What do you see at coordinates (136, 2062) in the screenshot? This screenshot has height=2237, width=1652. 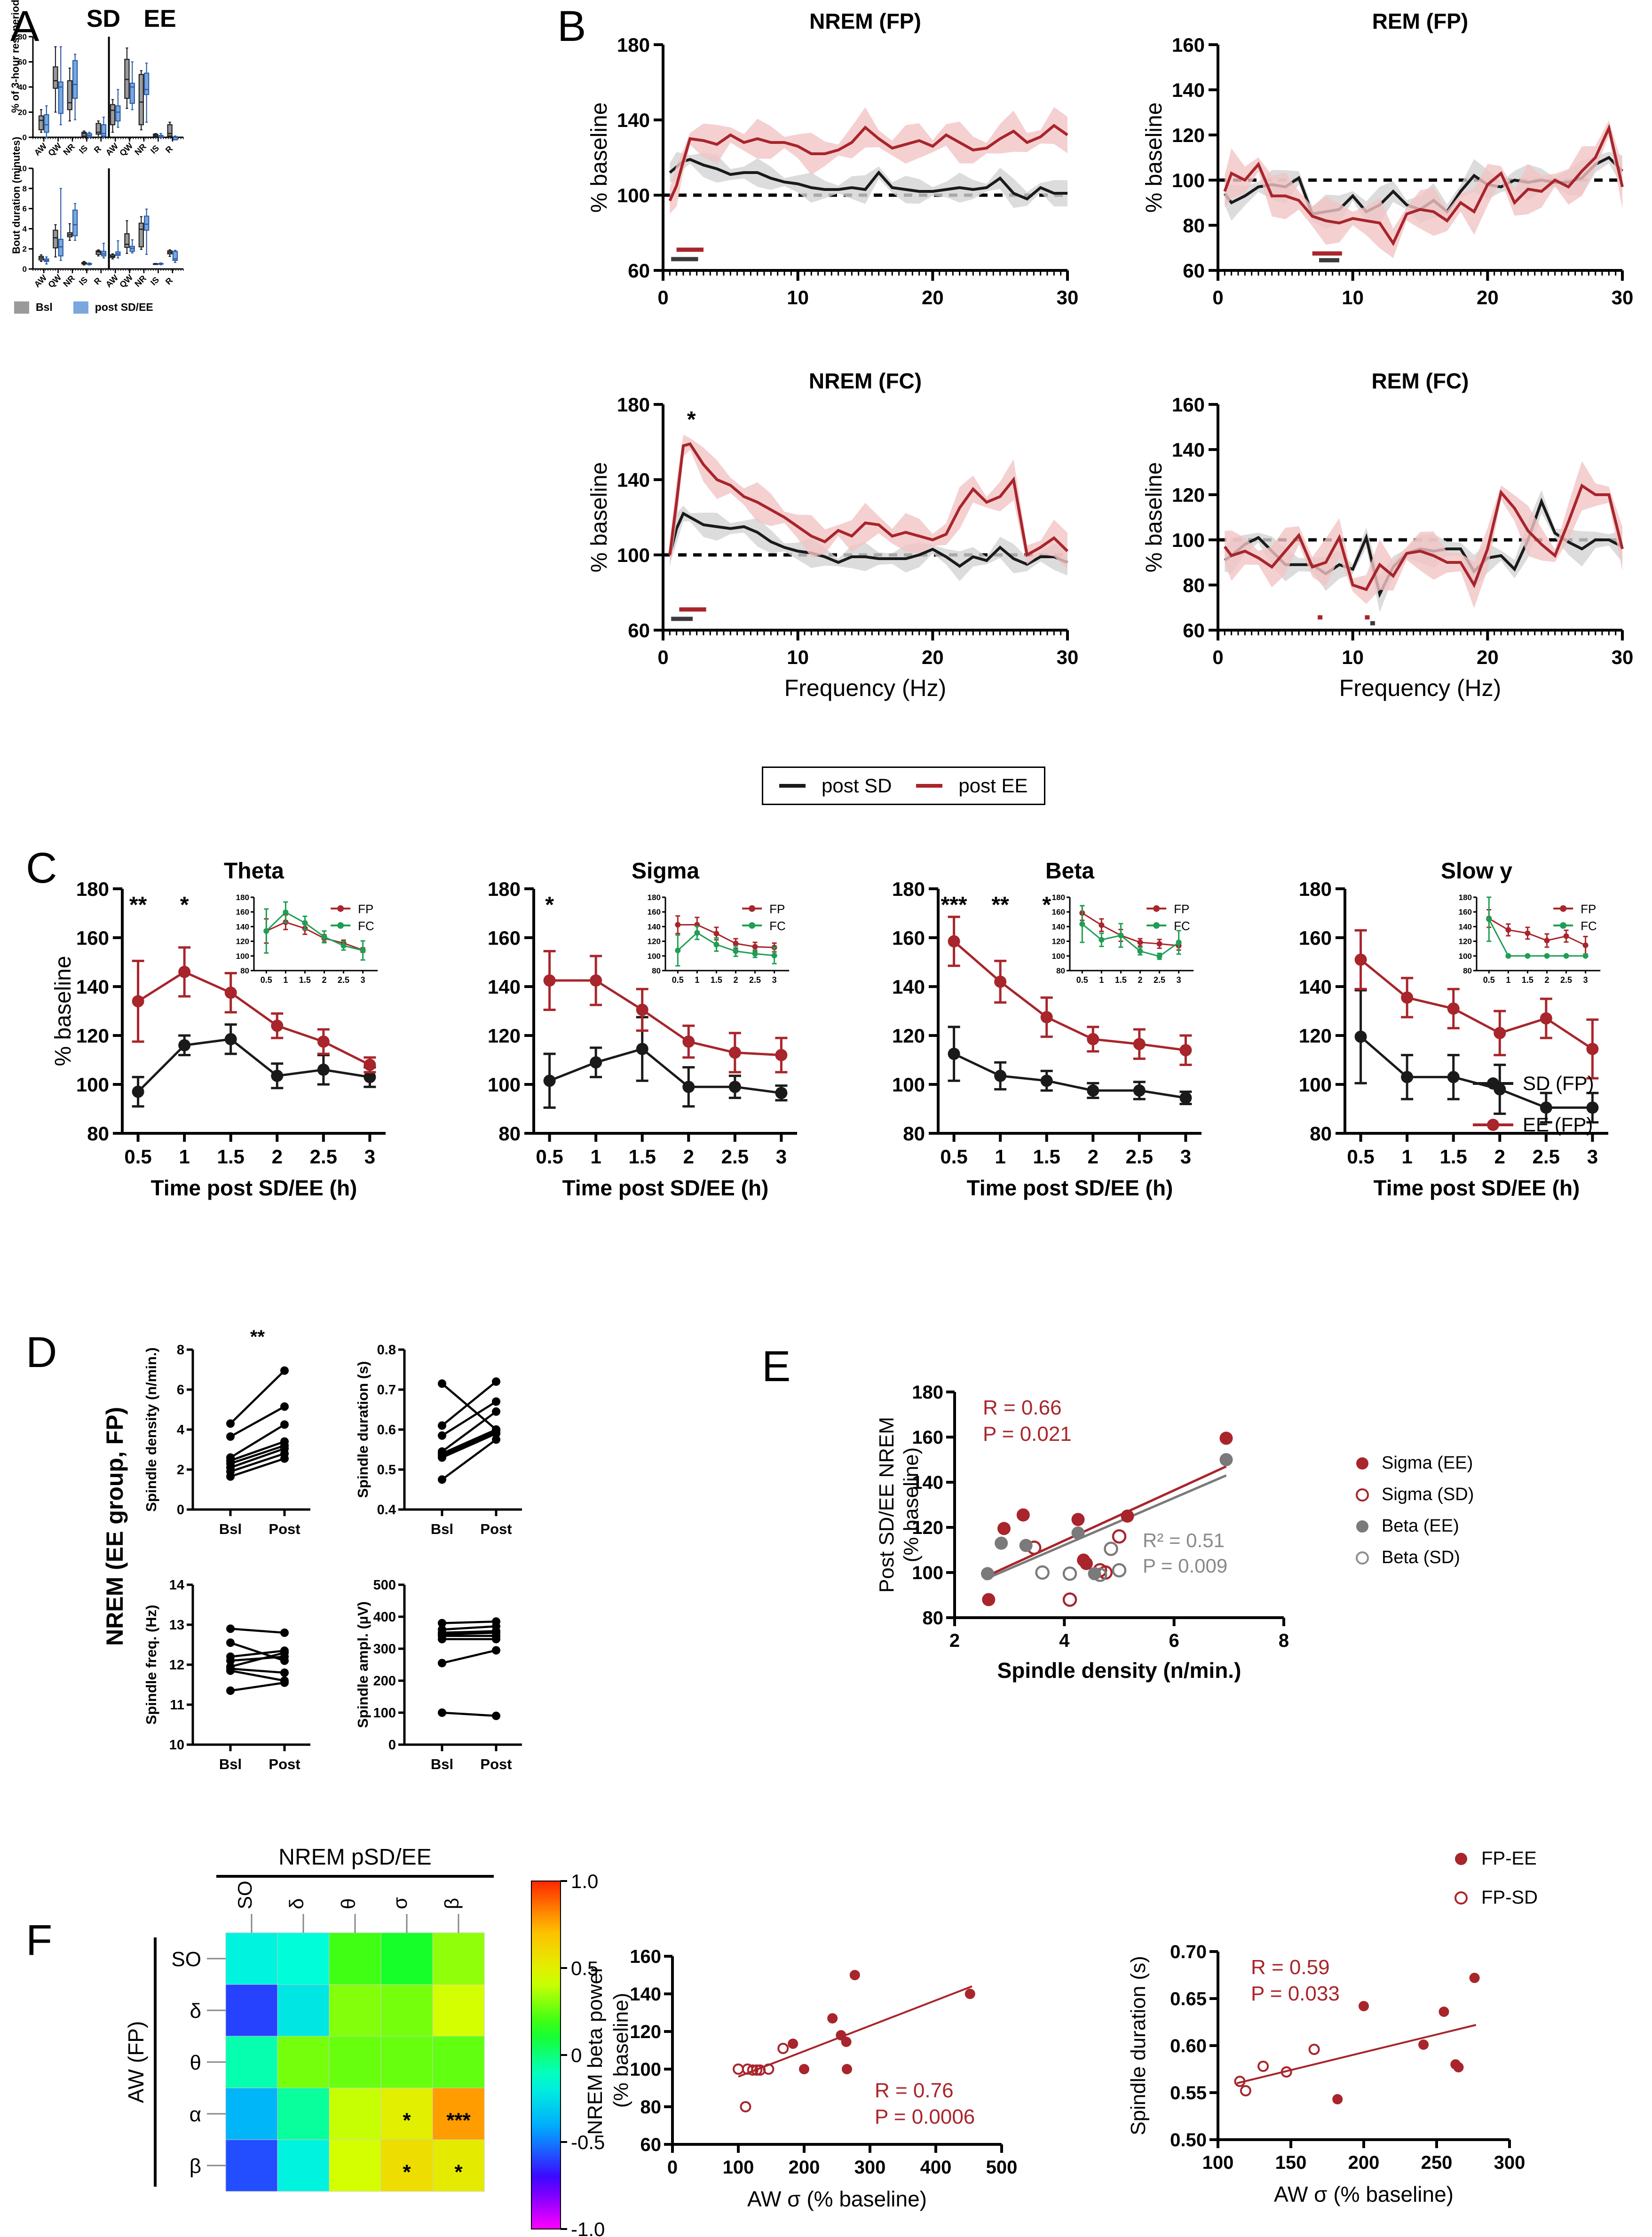 I see `heatmap-row-header: AW (FP)` at bounding box center [136, 2062].